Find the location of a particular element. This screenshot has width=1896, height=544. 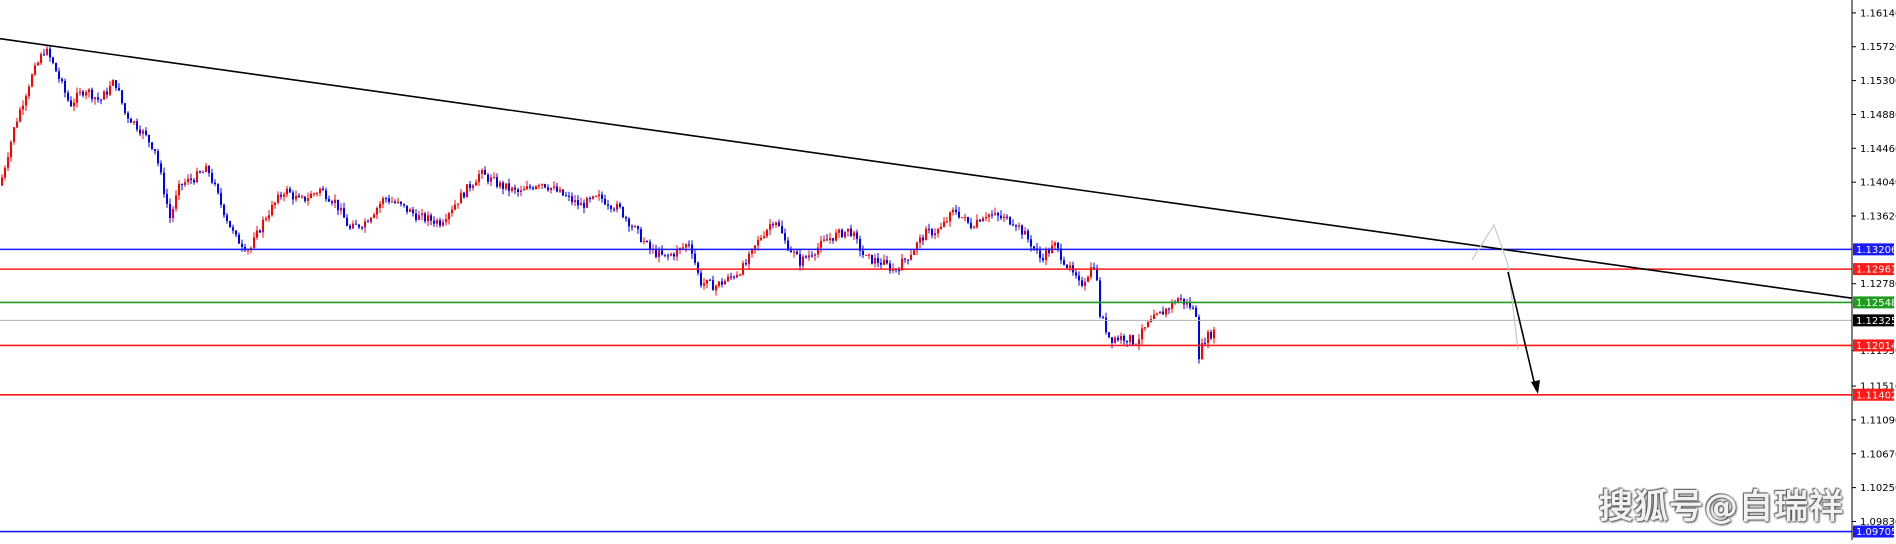

price-tick-label: 1.13620 is located at coordinates (1878, 217).